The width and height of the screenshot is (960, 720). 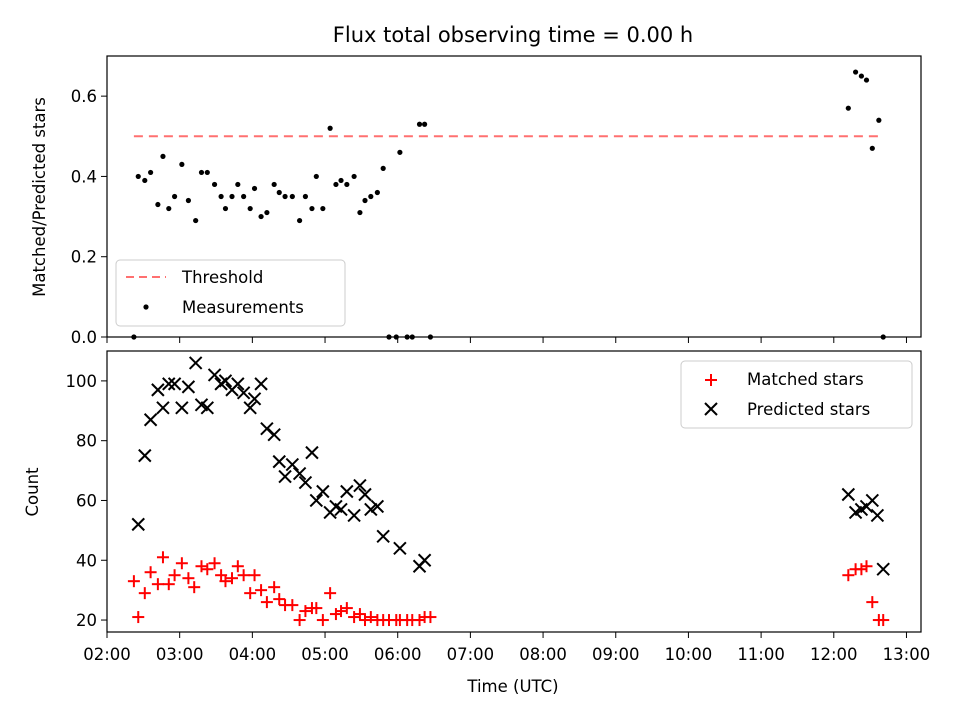 I want to click on ratio-y-tick-label: 0.4, so click(x=84, y=176).